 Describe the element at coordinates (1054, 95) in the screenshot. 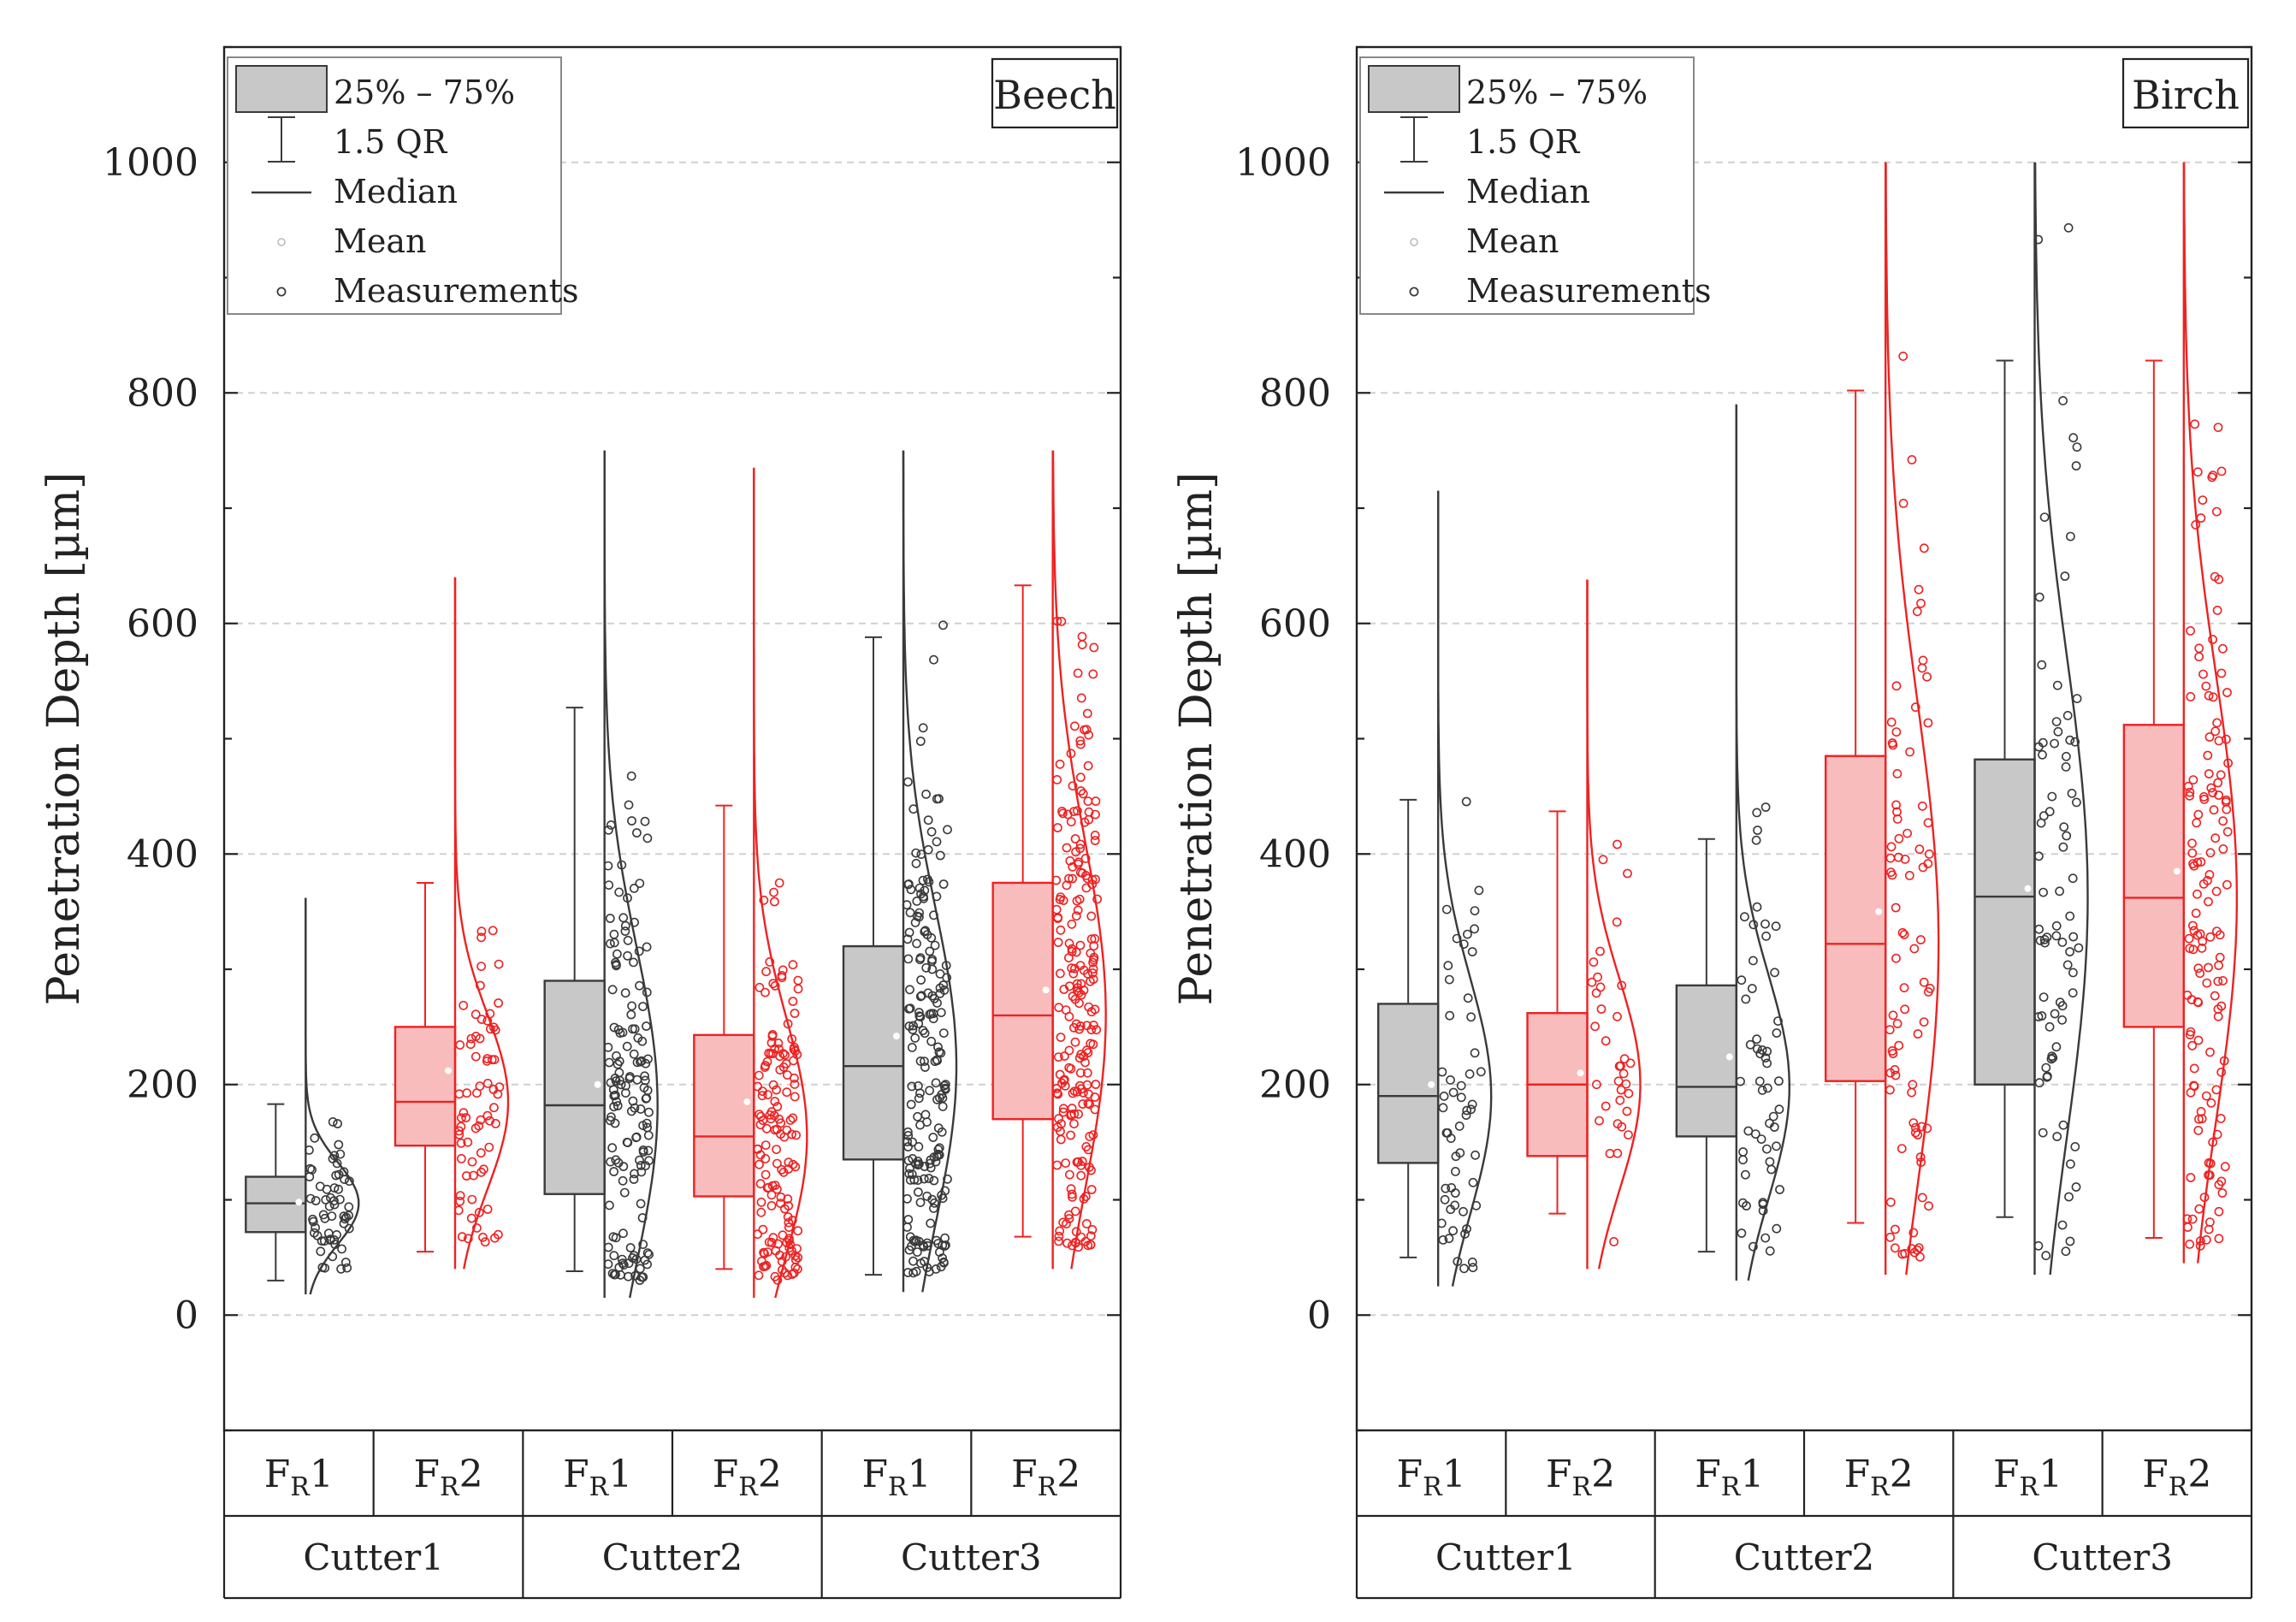

I see `panel-title: Beech` at that location.